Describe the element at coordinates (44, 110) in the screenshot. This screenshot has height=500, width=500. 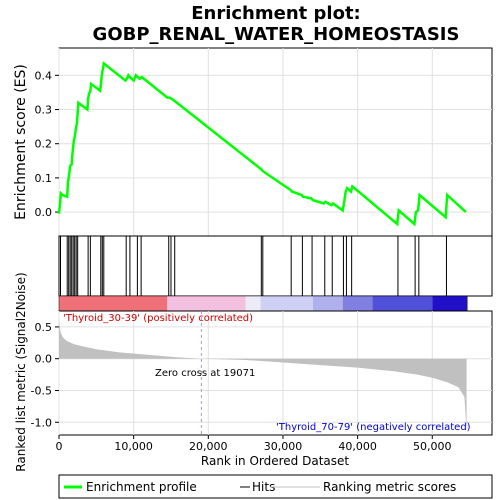
I see `es-ytick-label: 0.3` at that location.